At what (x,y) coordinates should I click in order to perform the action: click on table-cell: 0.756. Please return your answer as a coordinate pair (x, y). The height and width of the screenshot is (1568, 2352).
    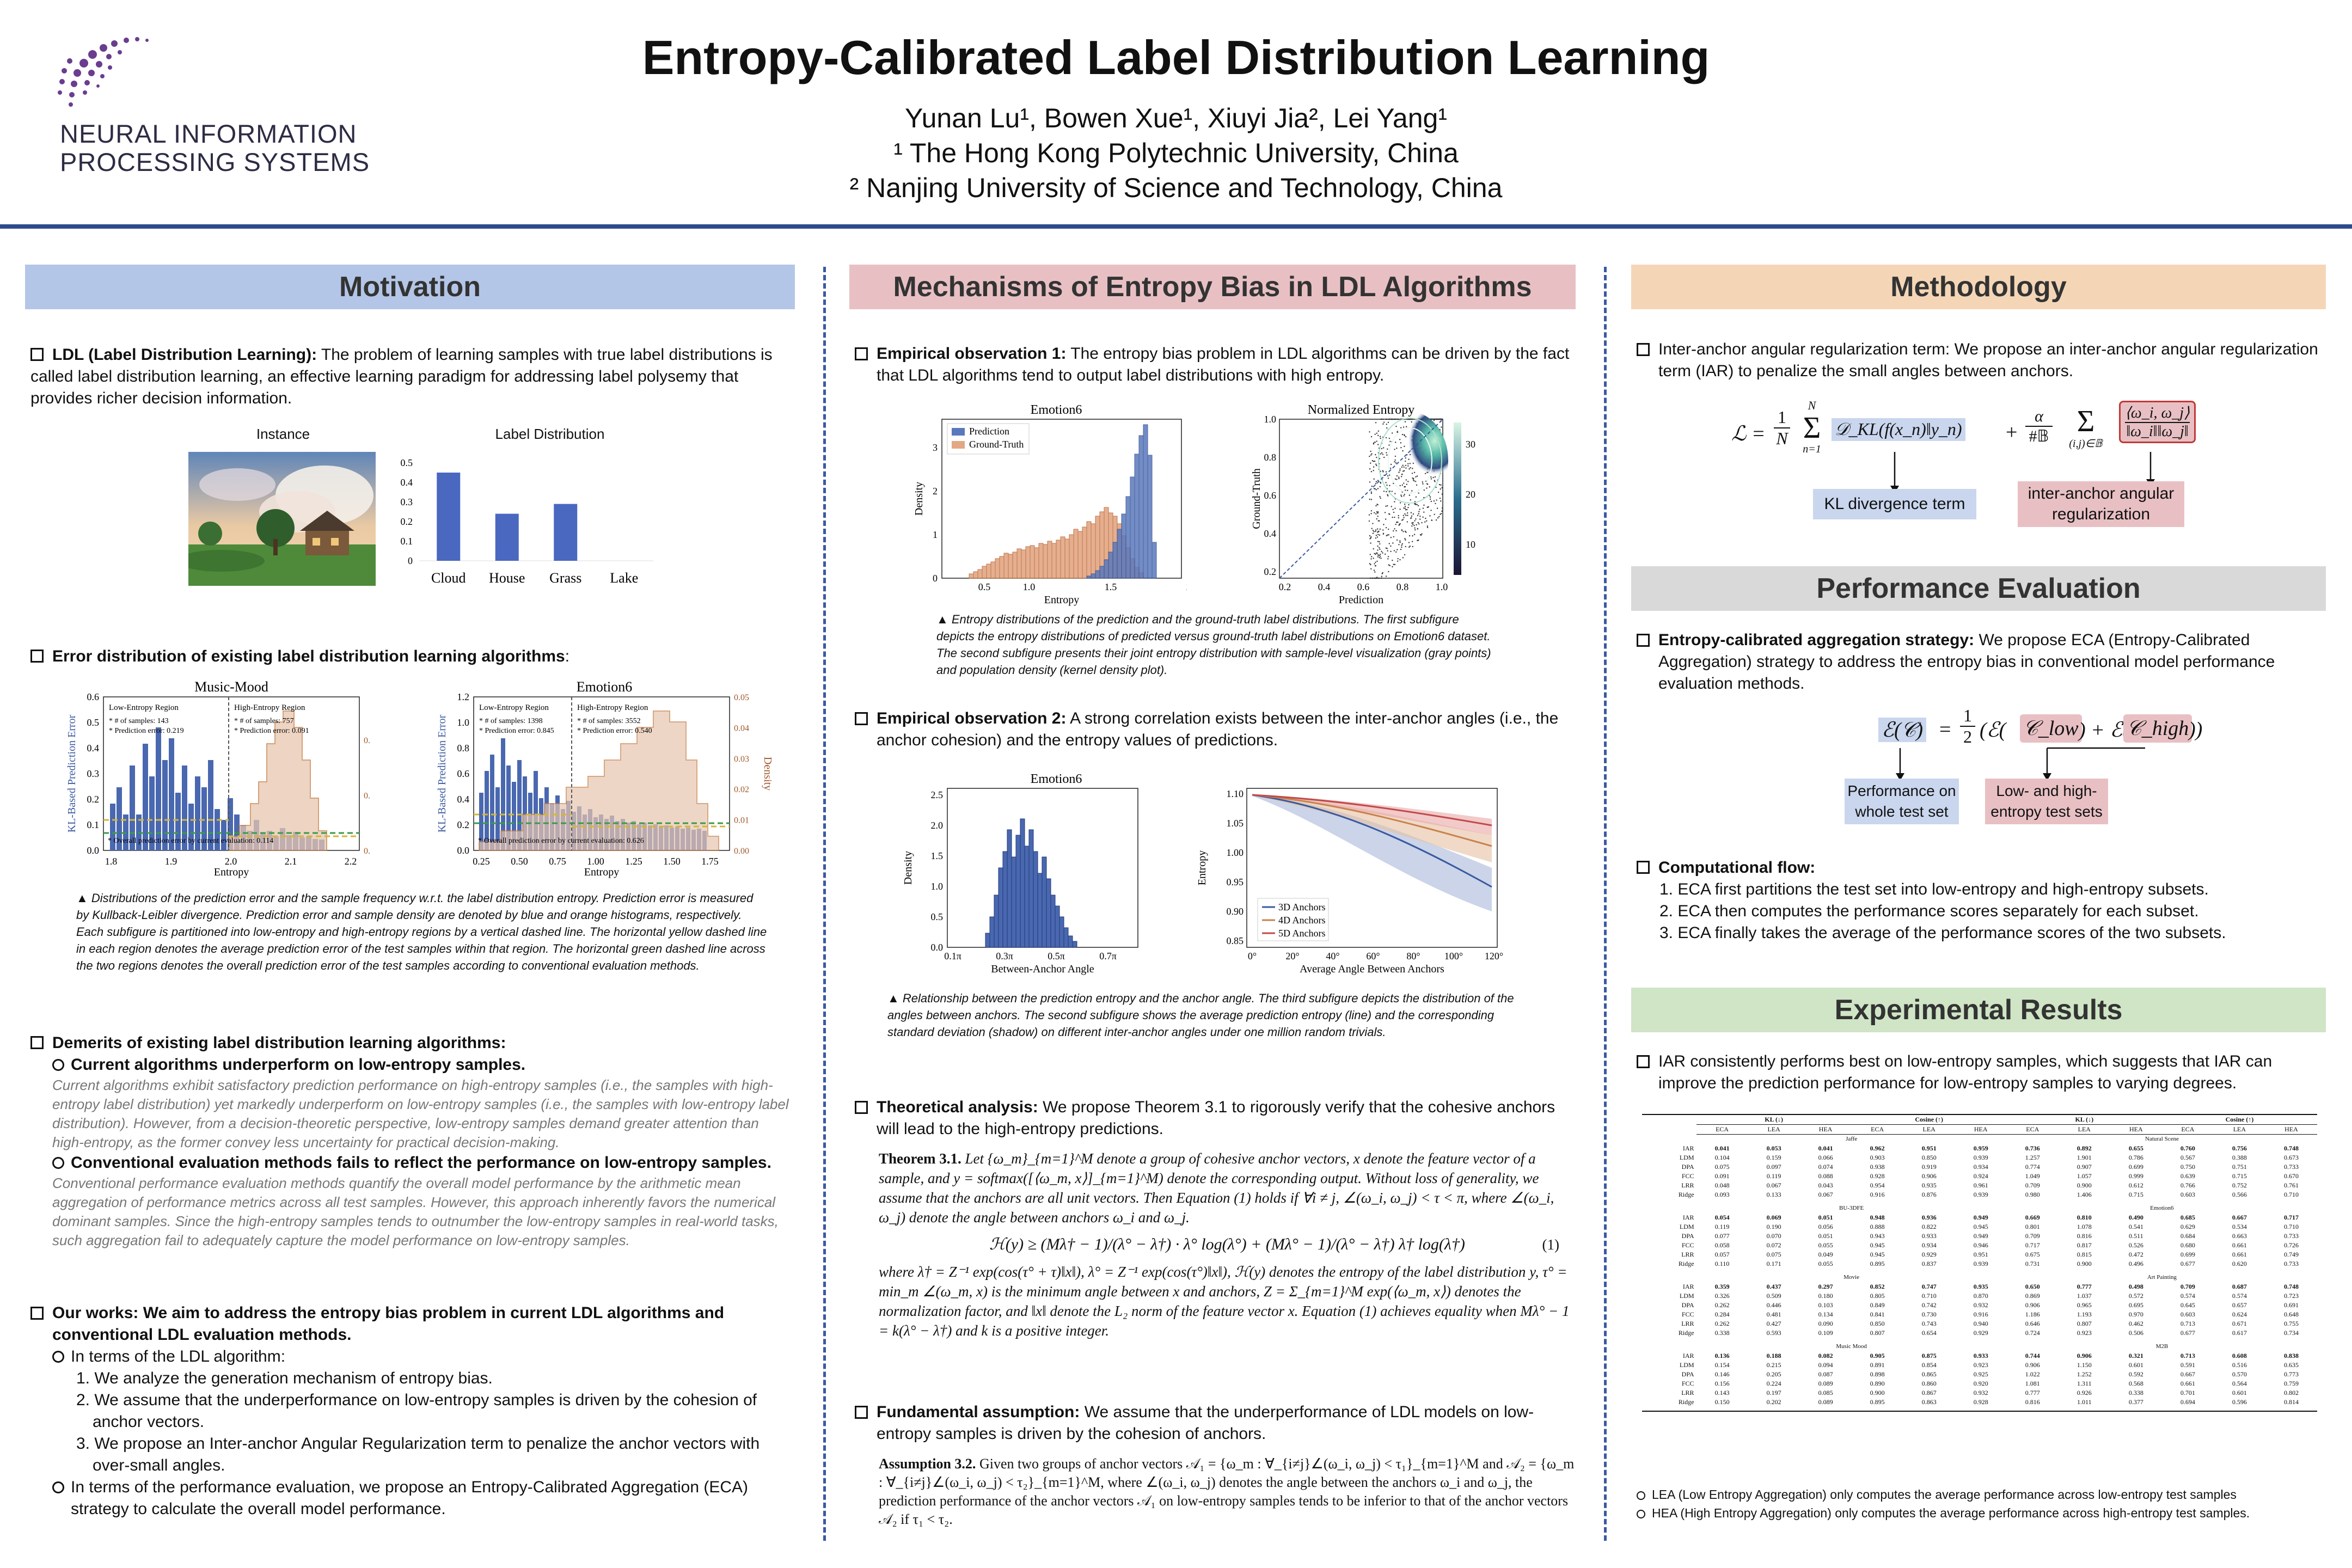
    Looking at the image, I should click on (2239, 1148).